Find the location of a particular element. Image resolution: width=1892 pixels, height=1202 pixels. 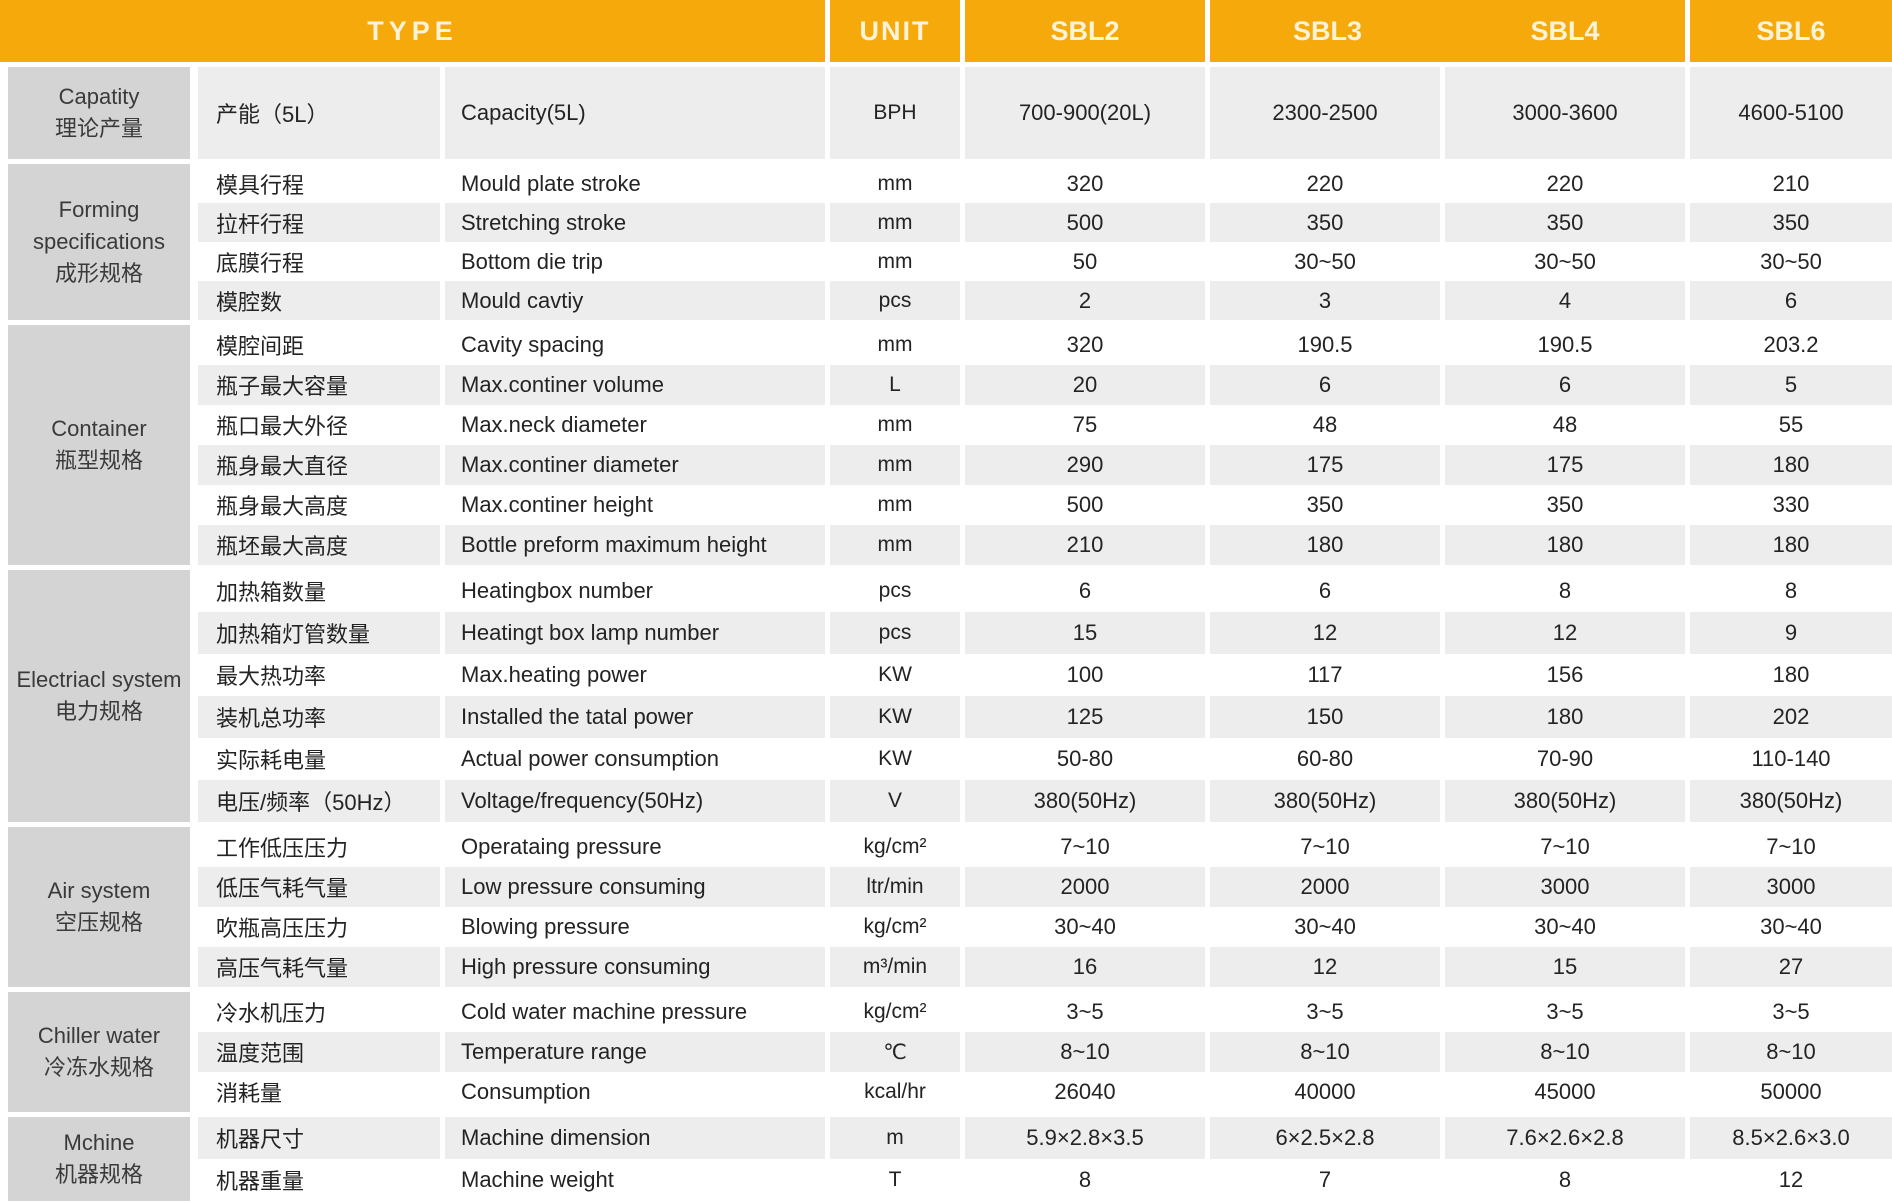

model-column-header-sbl4: SBL4 is located at coordinates (1565, 30).